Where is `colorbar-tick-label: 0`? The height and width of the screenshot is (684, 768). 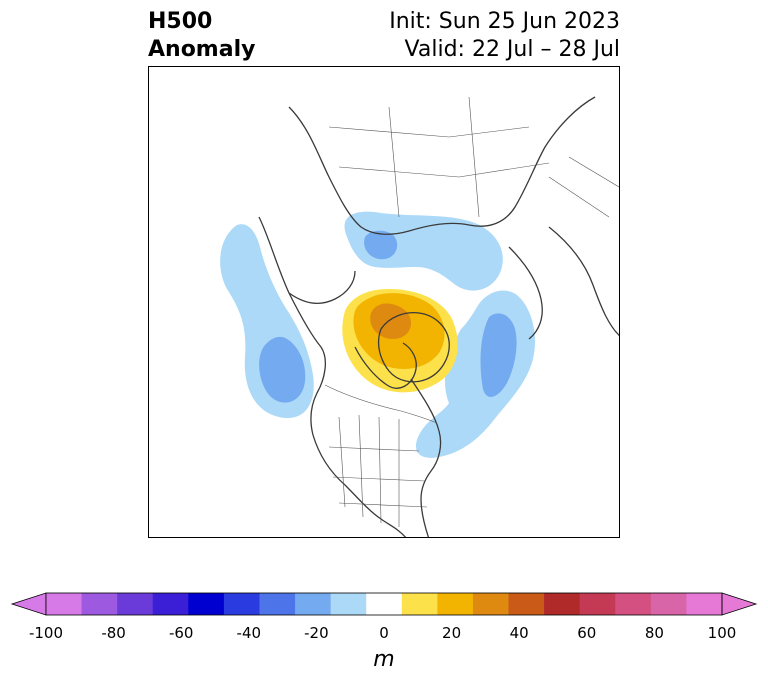
colorbar-tick-label: 0 is located at coordinates (384, 633).